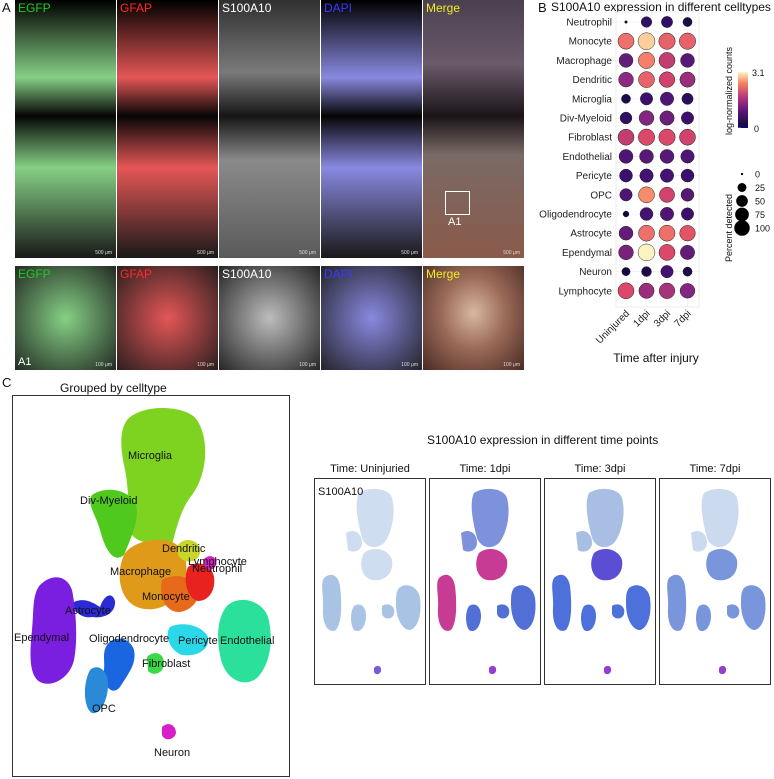 The width and height of the screenshot is (774, 779). Describe the element at coordinates (756, 129) in the screenshot. I see `colorbar-min: 0` at that location.